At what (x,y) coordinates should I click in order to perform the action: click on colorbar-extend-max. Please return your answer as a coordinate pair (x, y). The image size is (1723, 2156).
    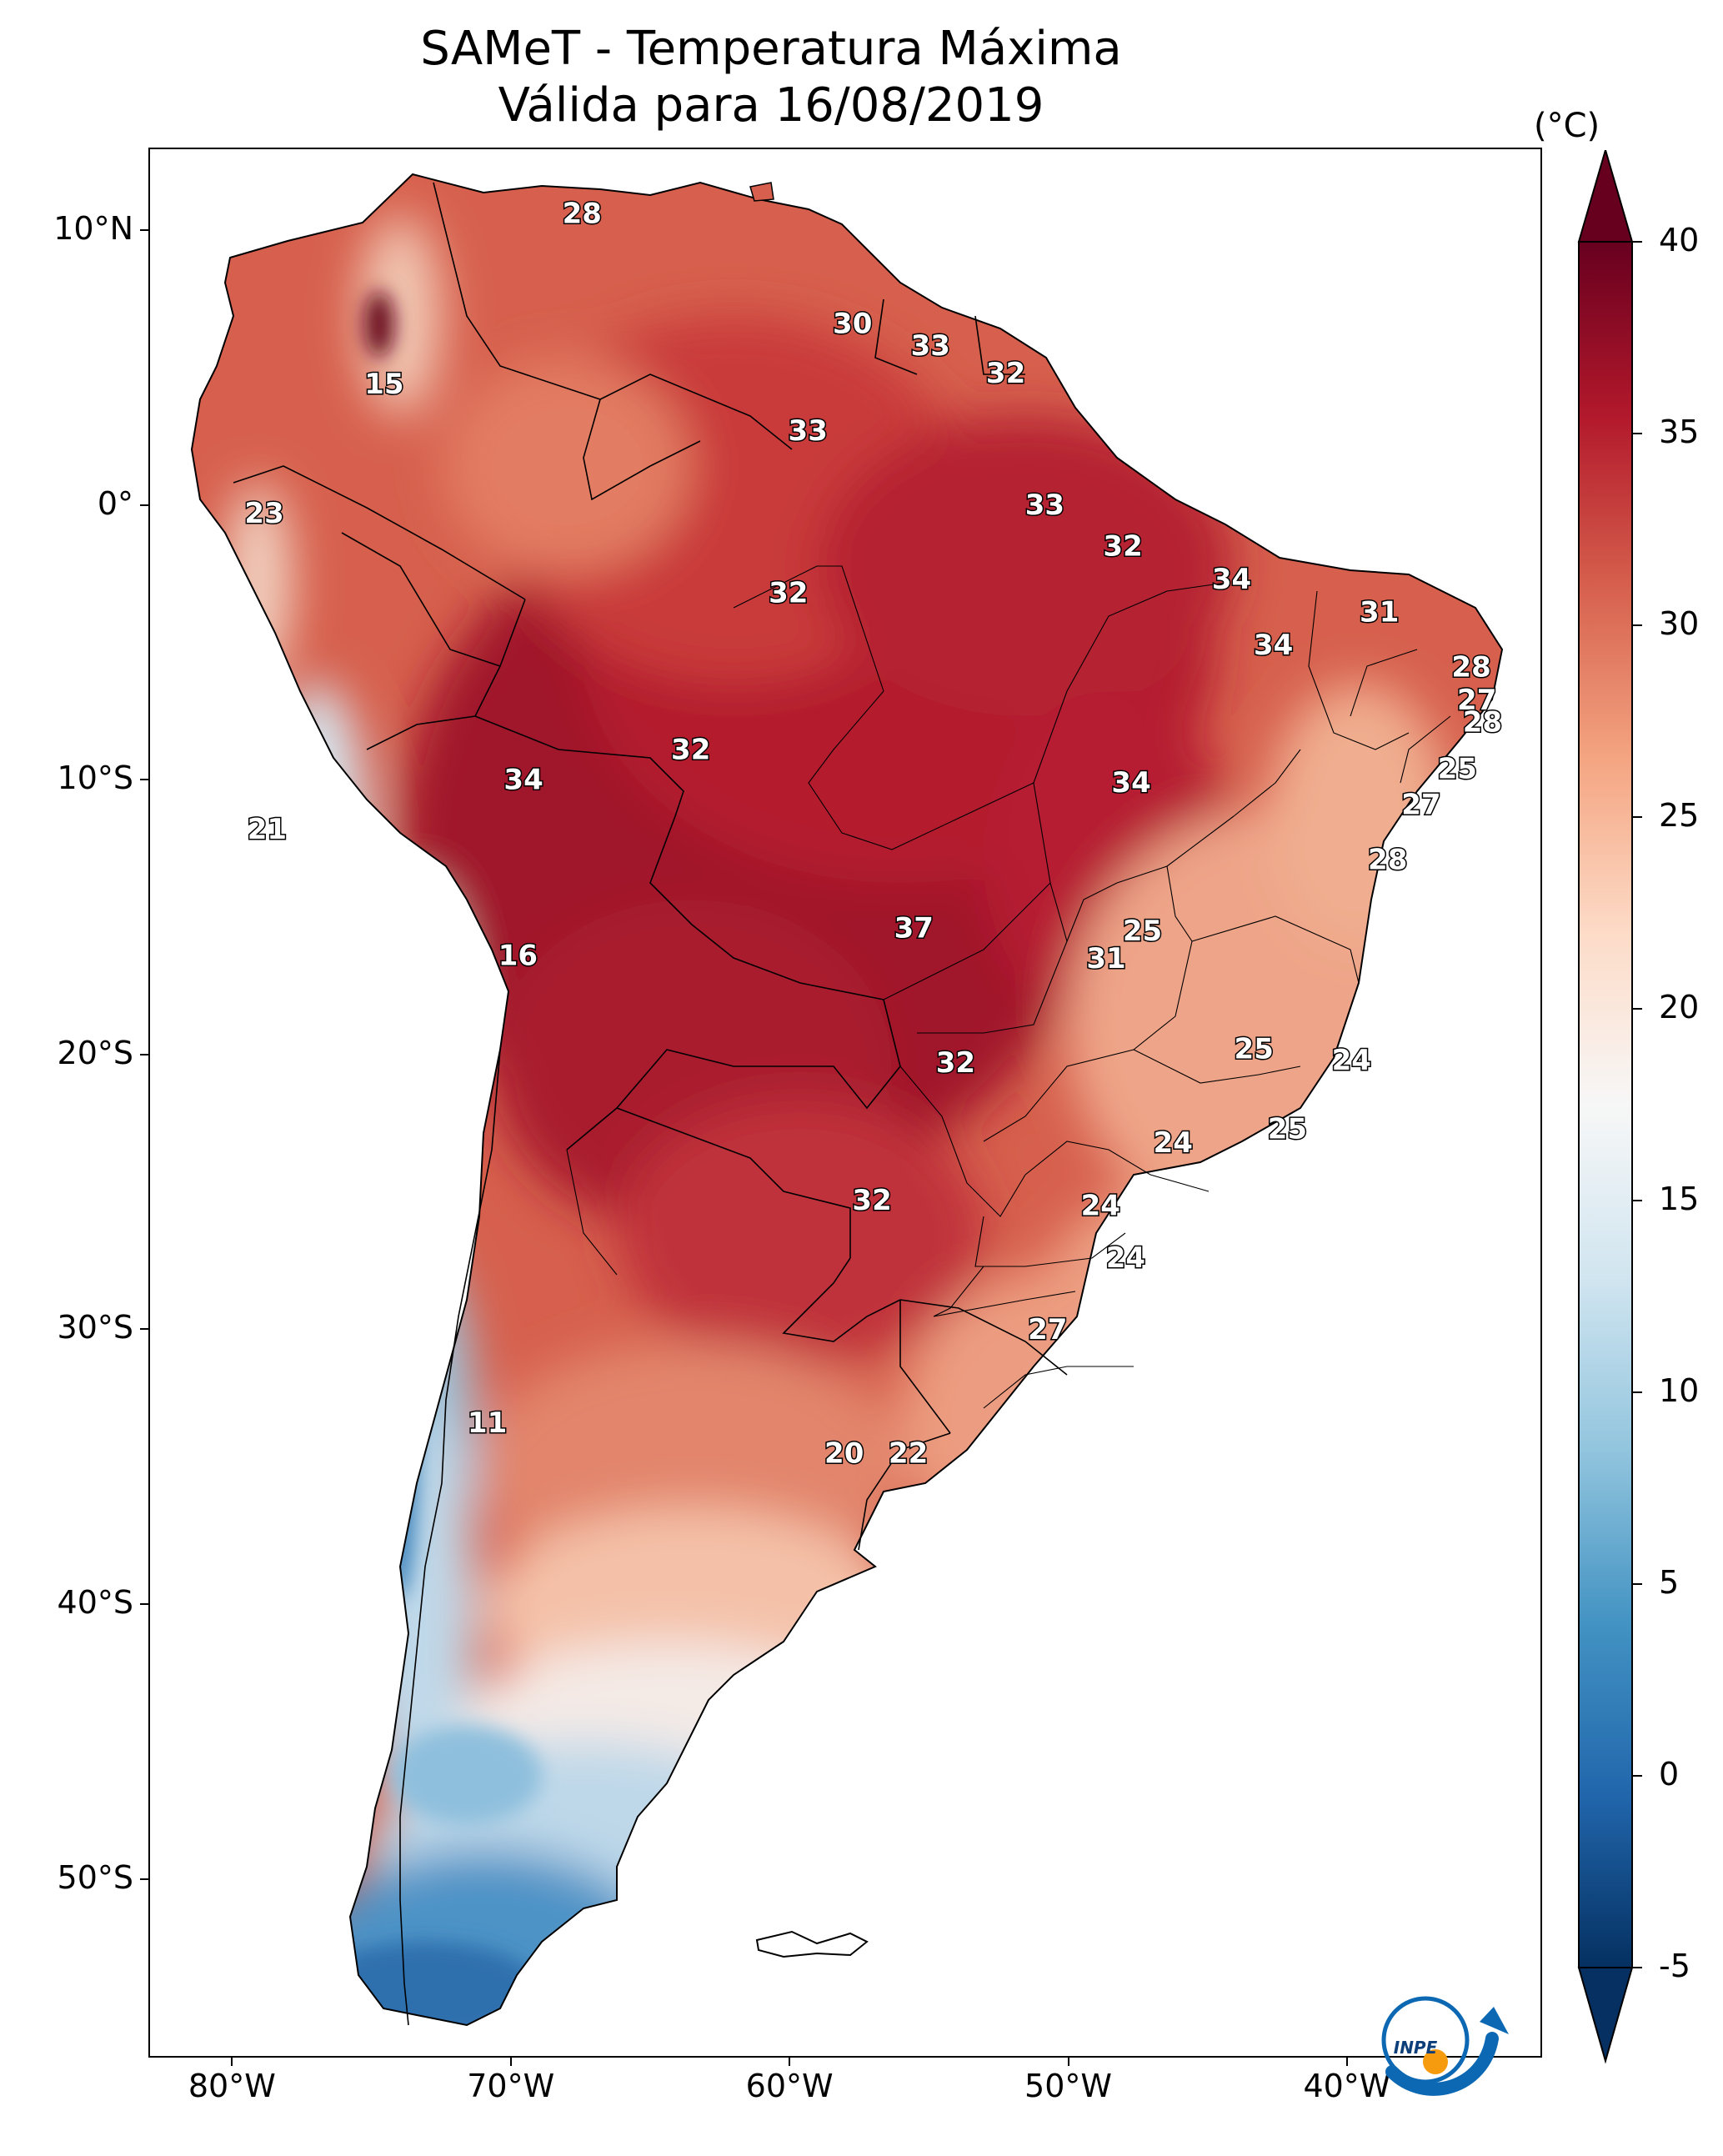
    Looking at the image, I should click on (1605, 196).